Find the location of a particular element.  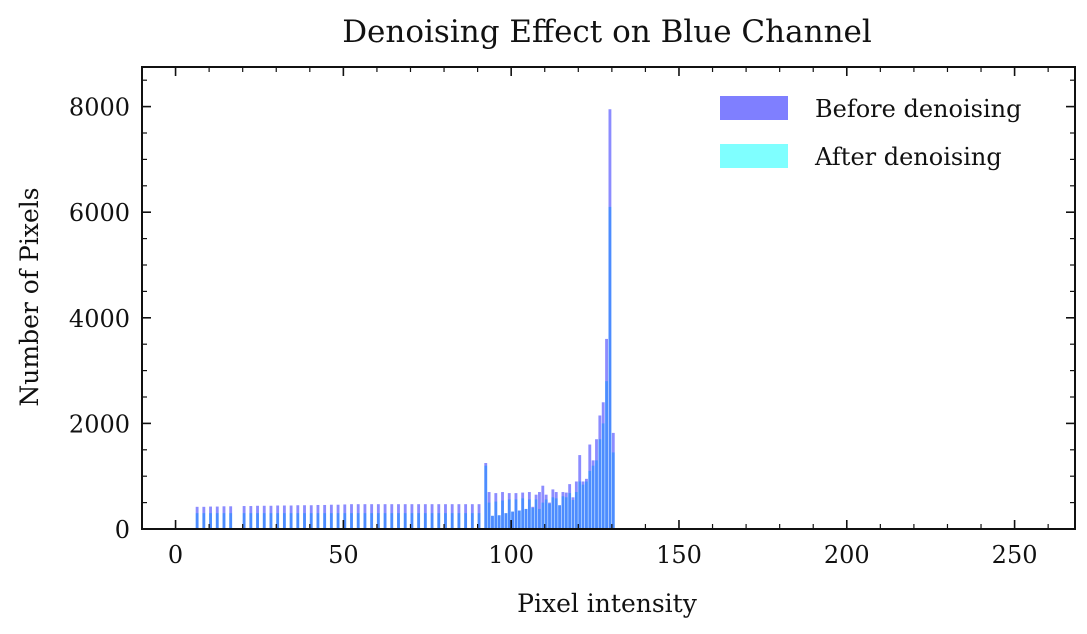

y-axis-label: Number of Pixels is located at coordinates (29, 296).